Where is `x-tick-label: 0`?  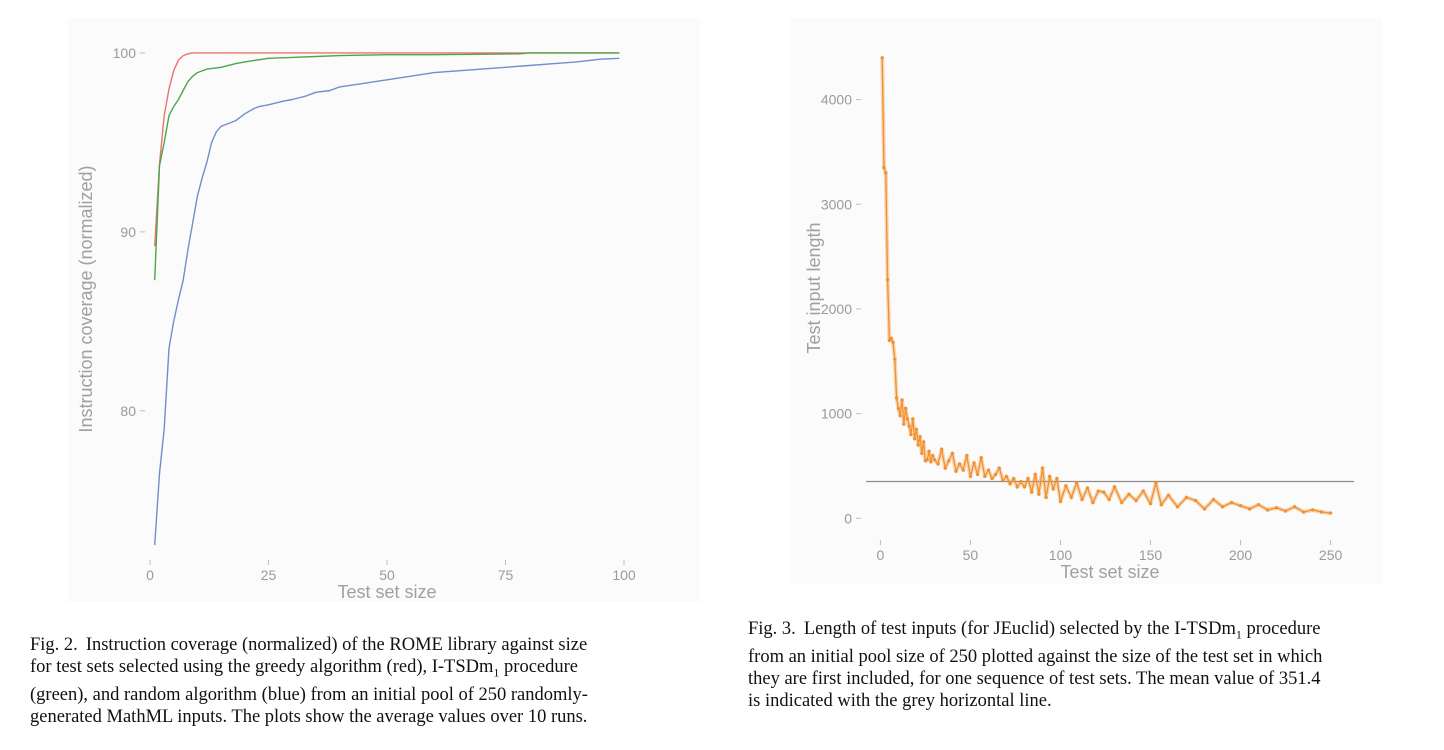
x-tick-label: 0 is located at coordinates (881, 555).